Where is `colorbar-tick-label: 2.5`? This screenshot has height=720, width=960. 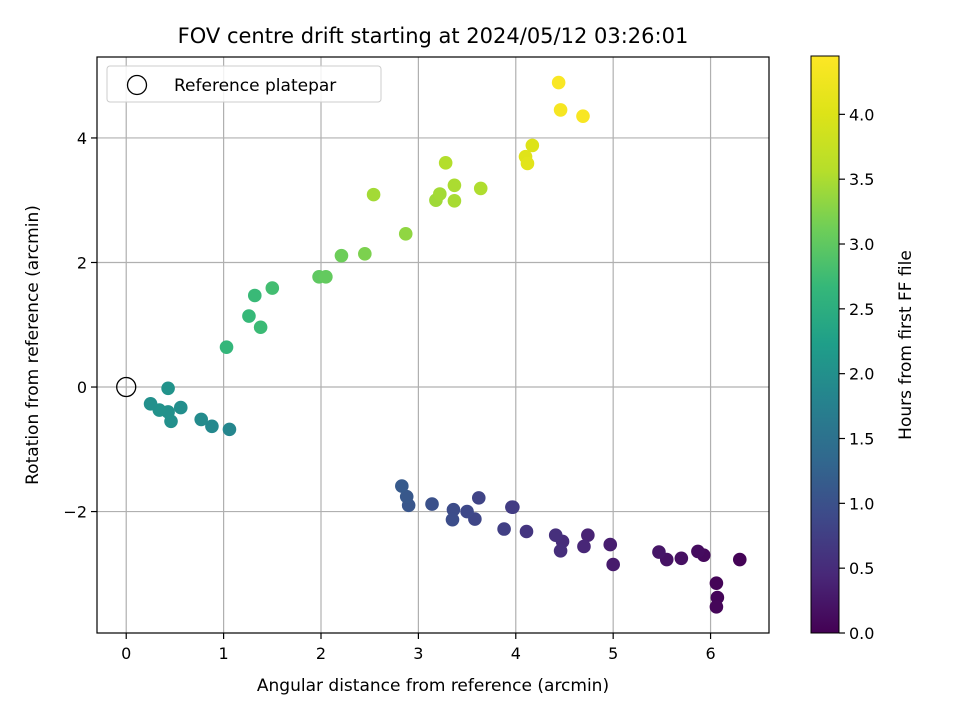 colorbar-tick-label: 2.5 is located at coordinates (861, 309).